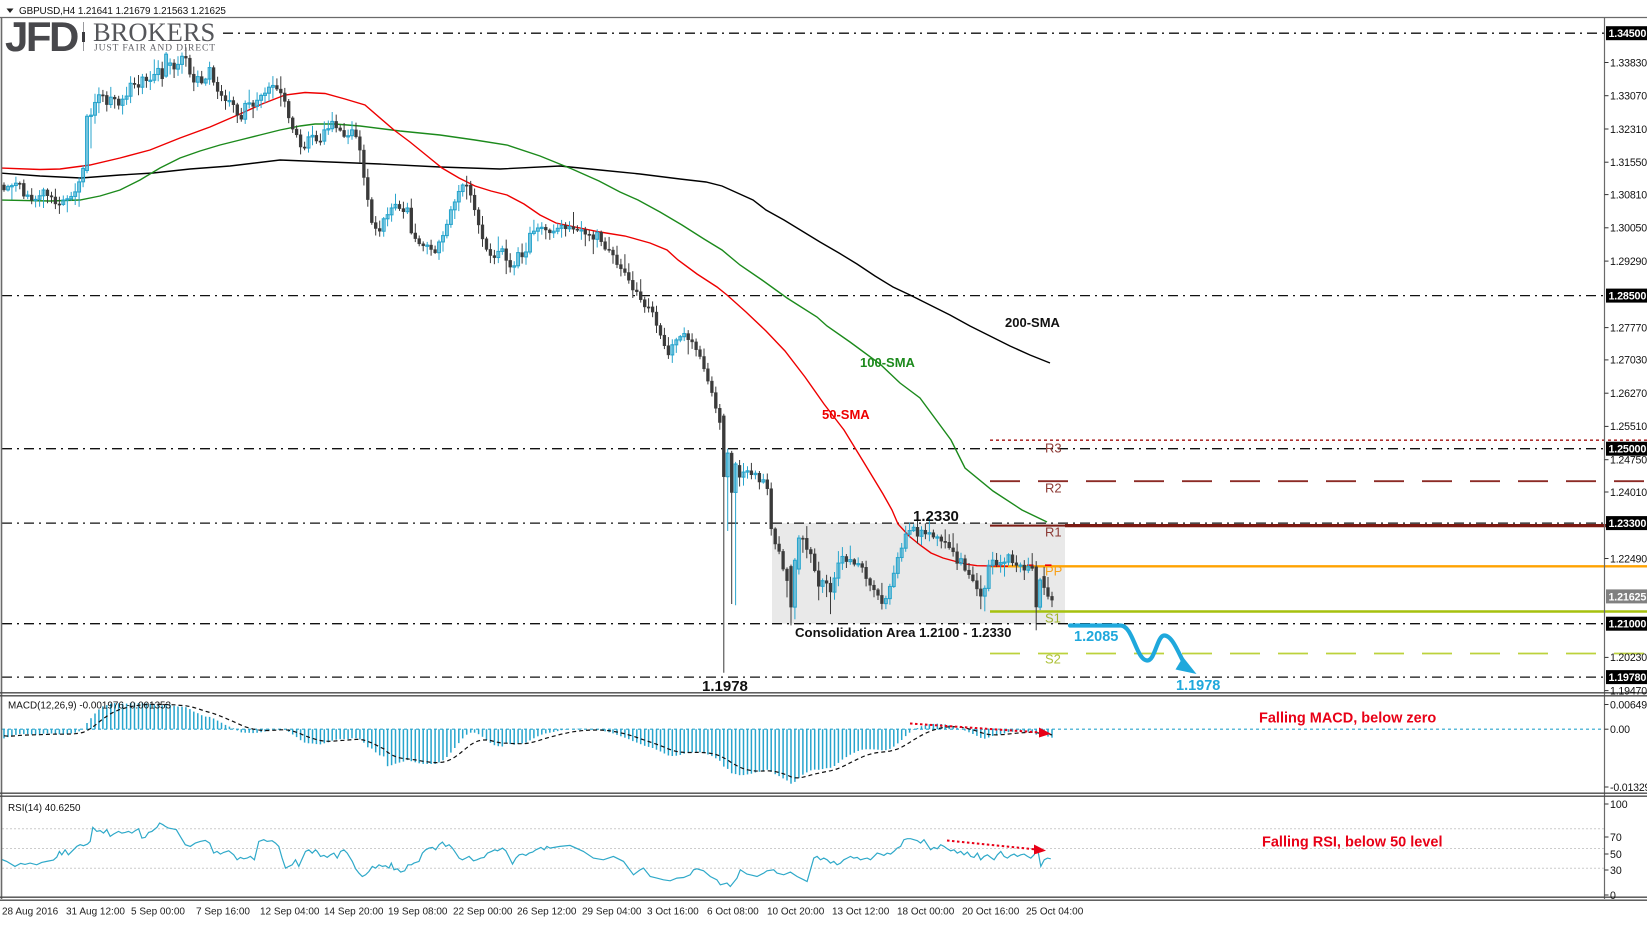  What do you see at coordinates (1628, 394) in the screenshot?
I see `svg-text: 1.26270` at bounding box center [1628, 394].